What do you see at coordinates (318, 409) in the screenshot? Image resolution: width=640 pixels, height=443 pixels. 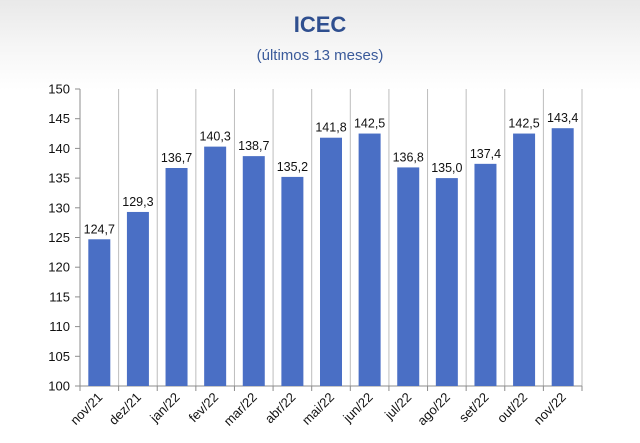 I see `x-tick-label: mai/22` at bounding box center [318, 409].